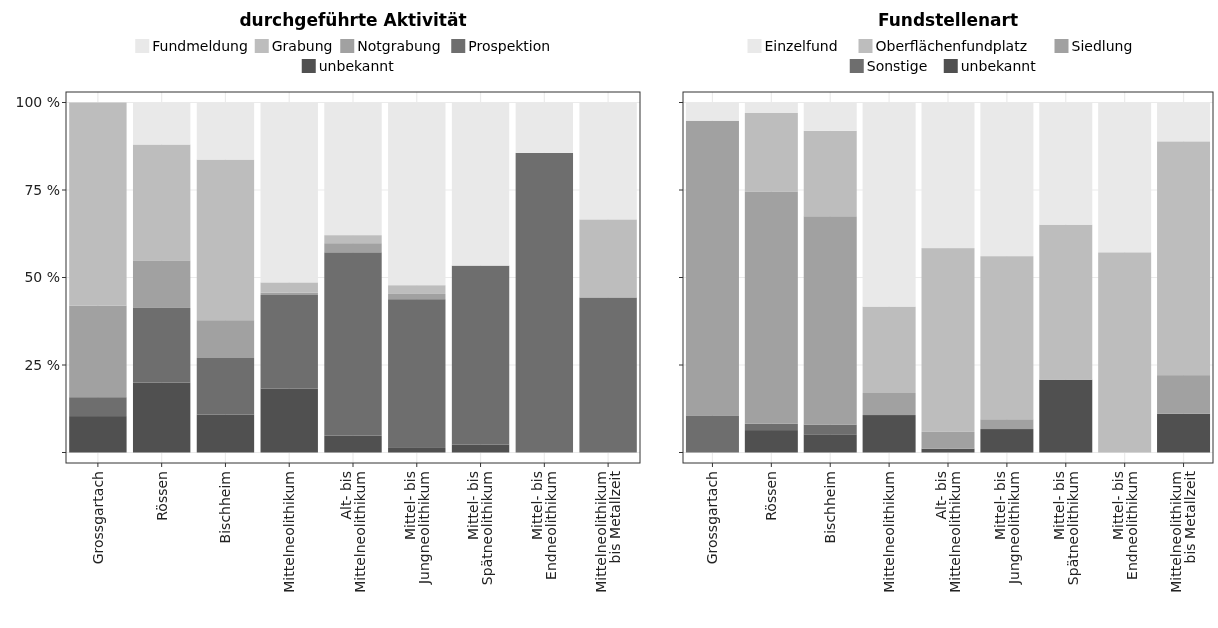 The width and height of the screenshot is (1218, 628). What do you see at coordinates (801, 46) in the screenshot?
I see `legend-label: Einzelfund` at bounding box center [801, 46].